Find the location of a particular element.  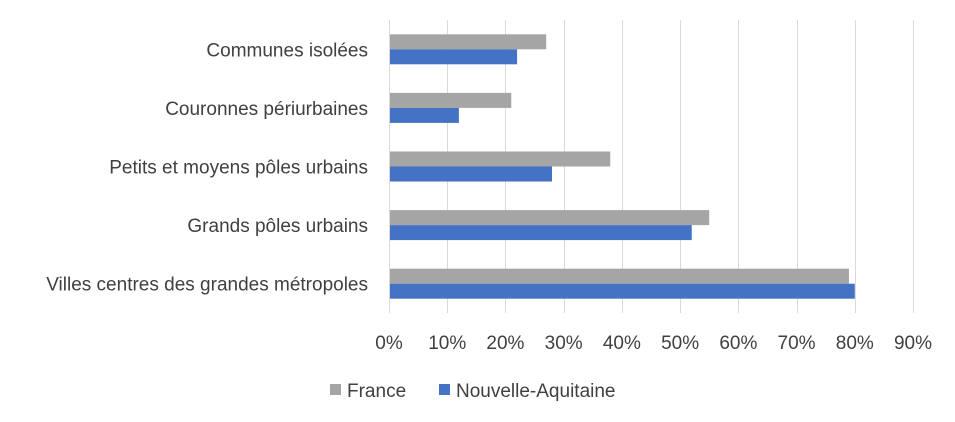

legend-label: Nouvelle-Aquitaine is located at coordinates (536, 391).